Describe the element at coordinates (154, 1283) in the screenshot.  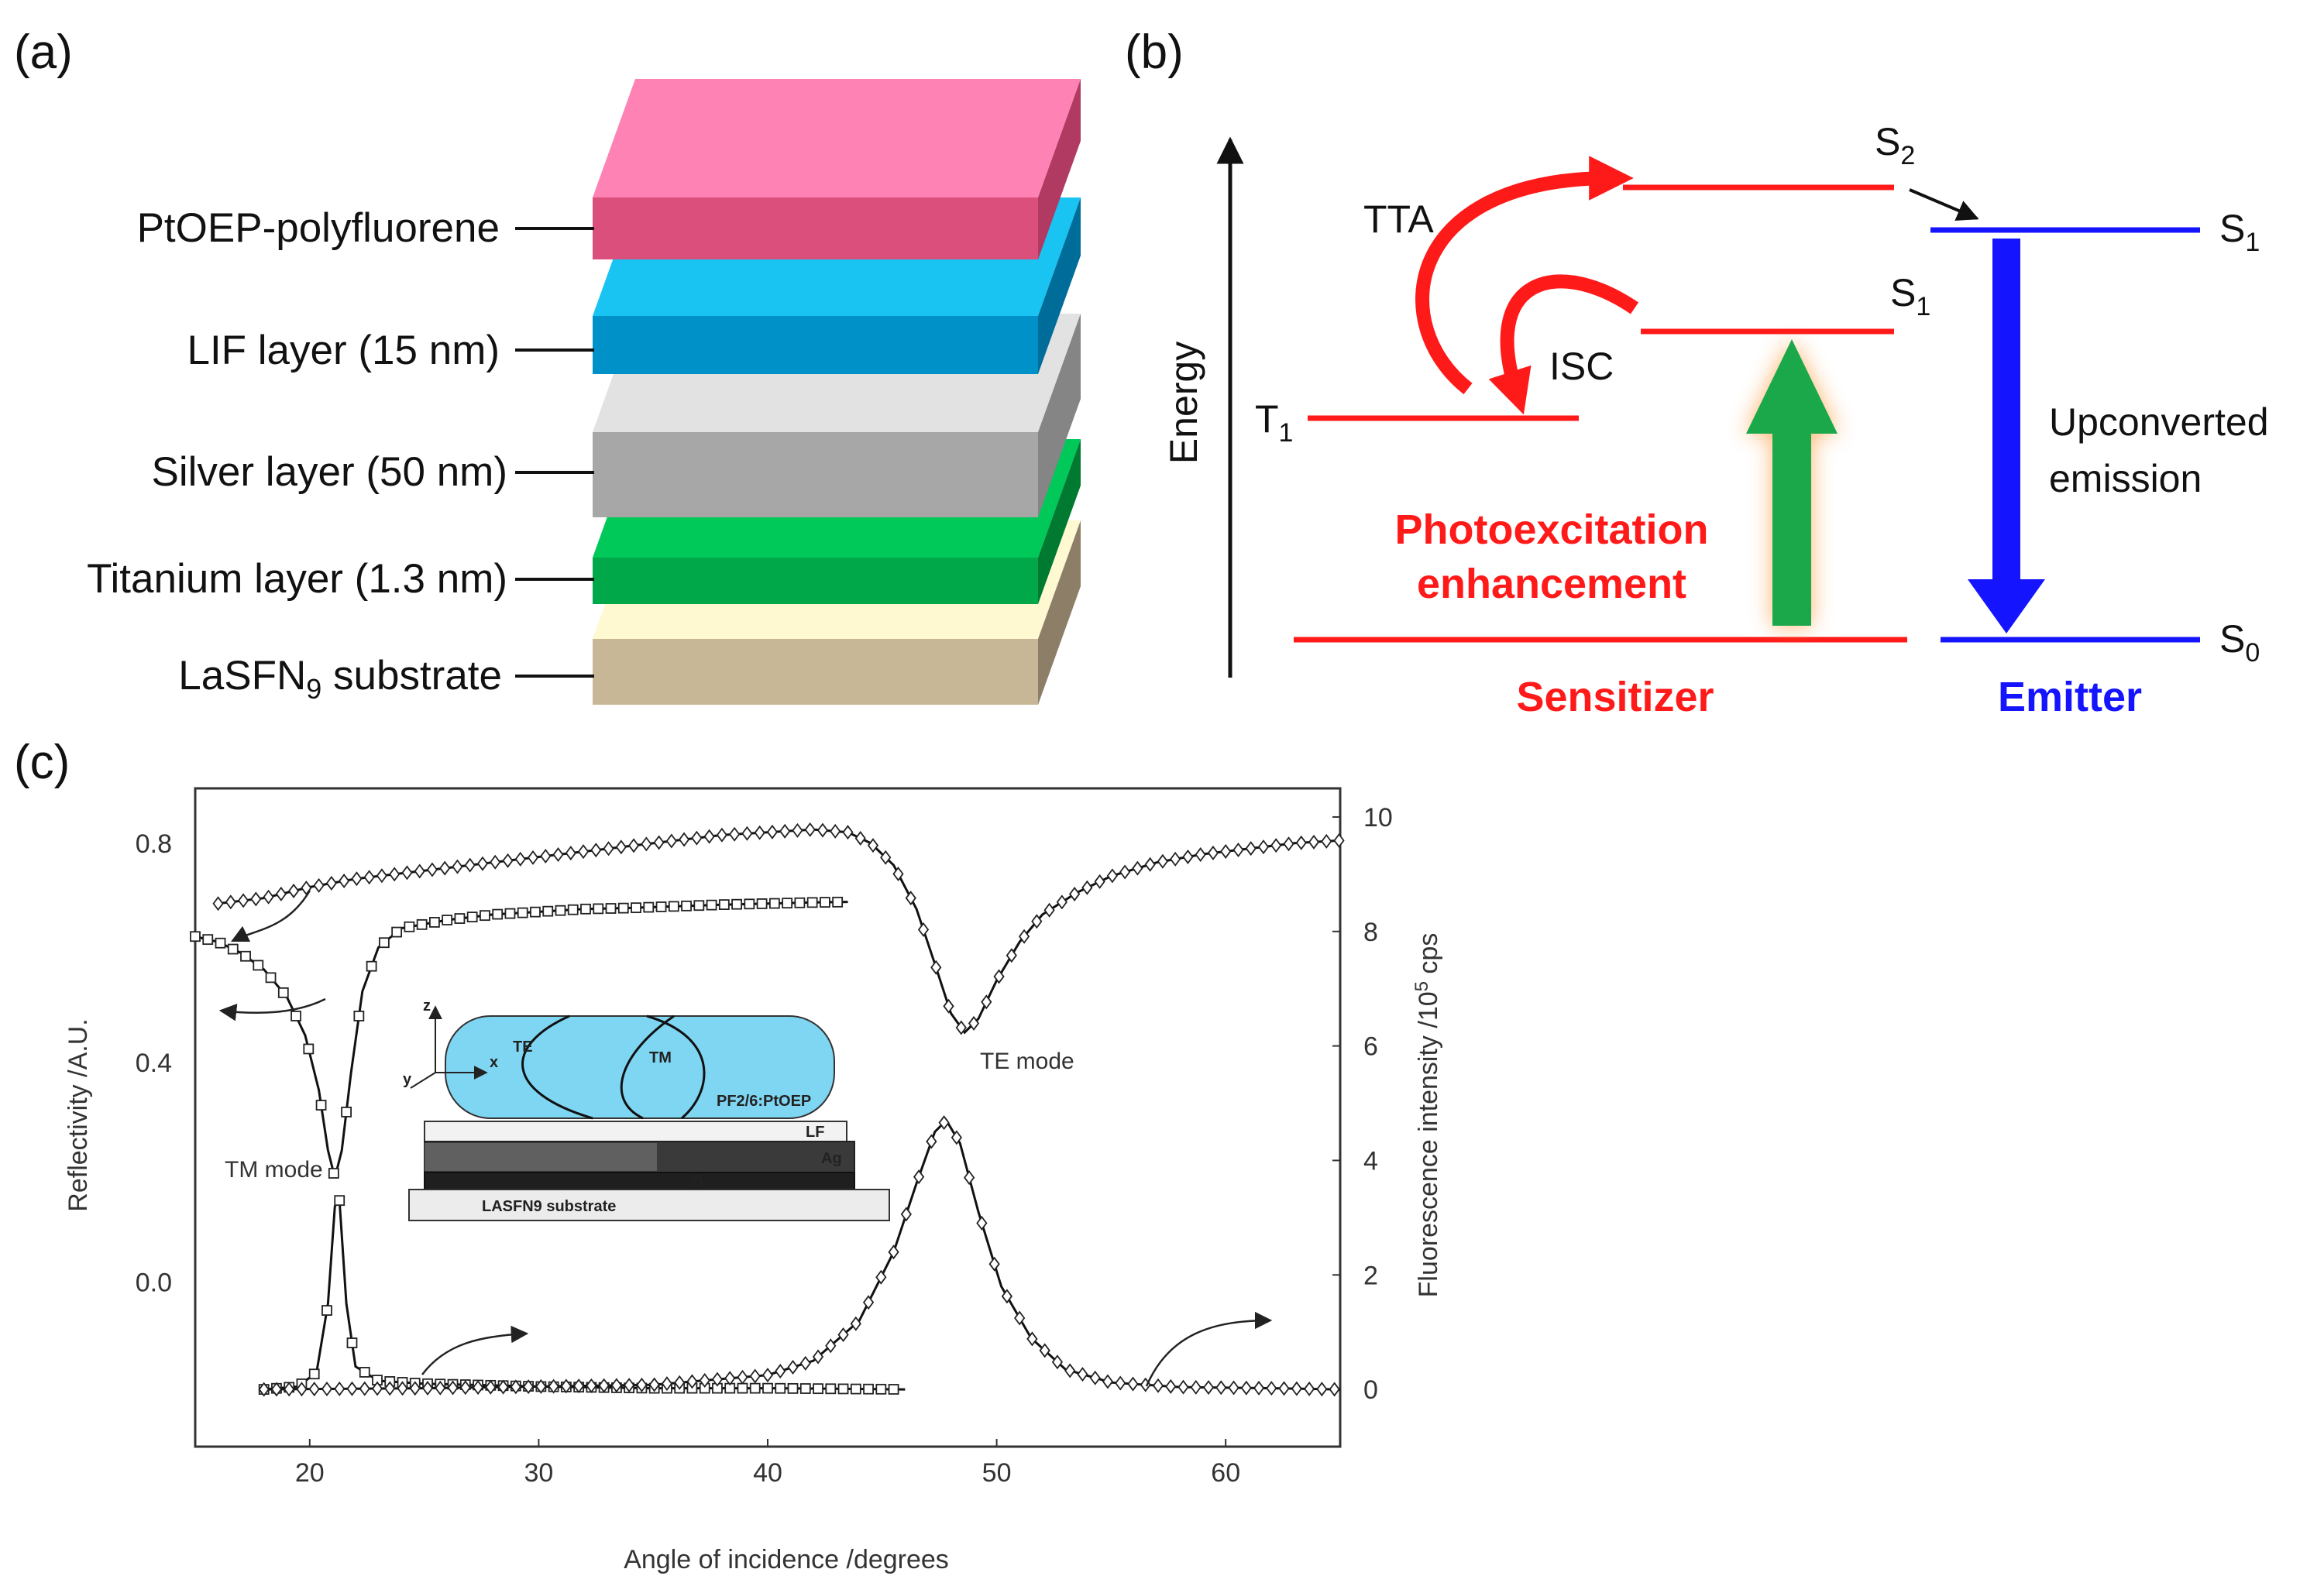
I see `left-tick-label: 0.0` at that location.